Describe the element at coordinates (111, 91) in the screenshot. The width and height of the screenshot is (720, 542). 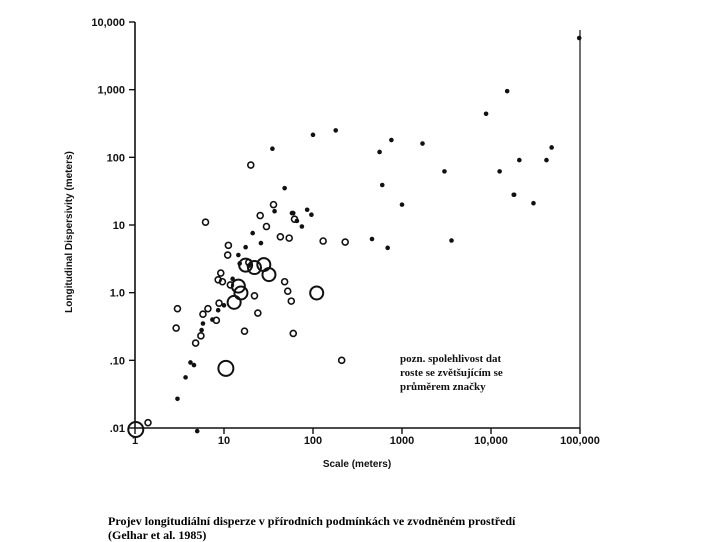
I see `y-tick-label: 1,000` at that location.